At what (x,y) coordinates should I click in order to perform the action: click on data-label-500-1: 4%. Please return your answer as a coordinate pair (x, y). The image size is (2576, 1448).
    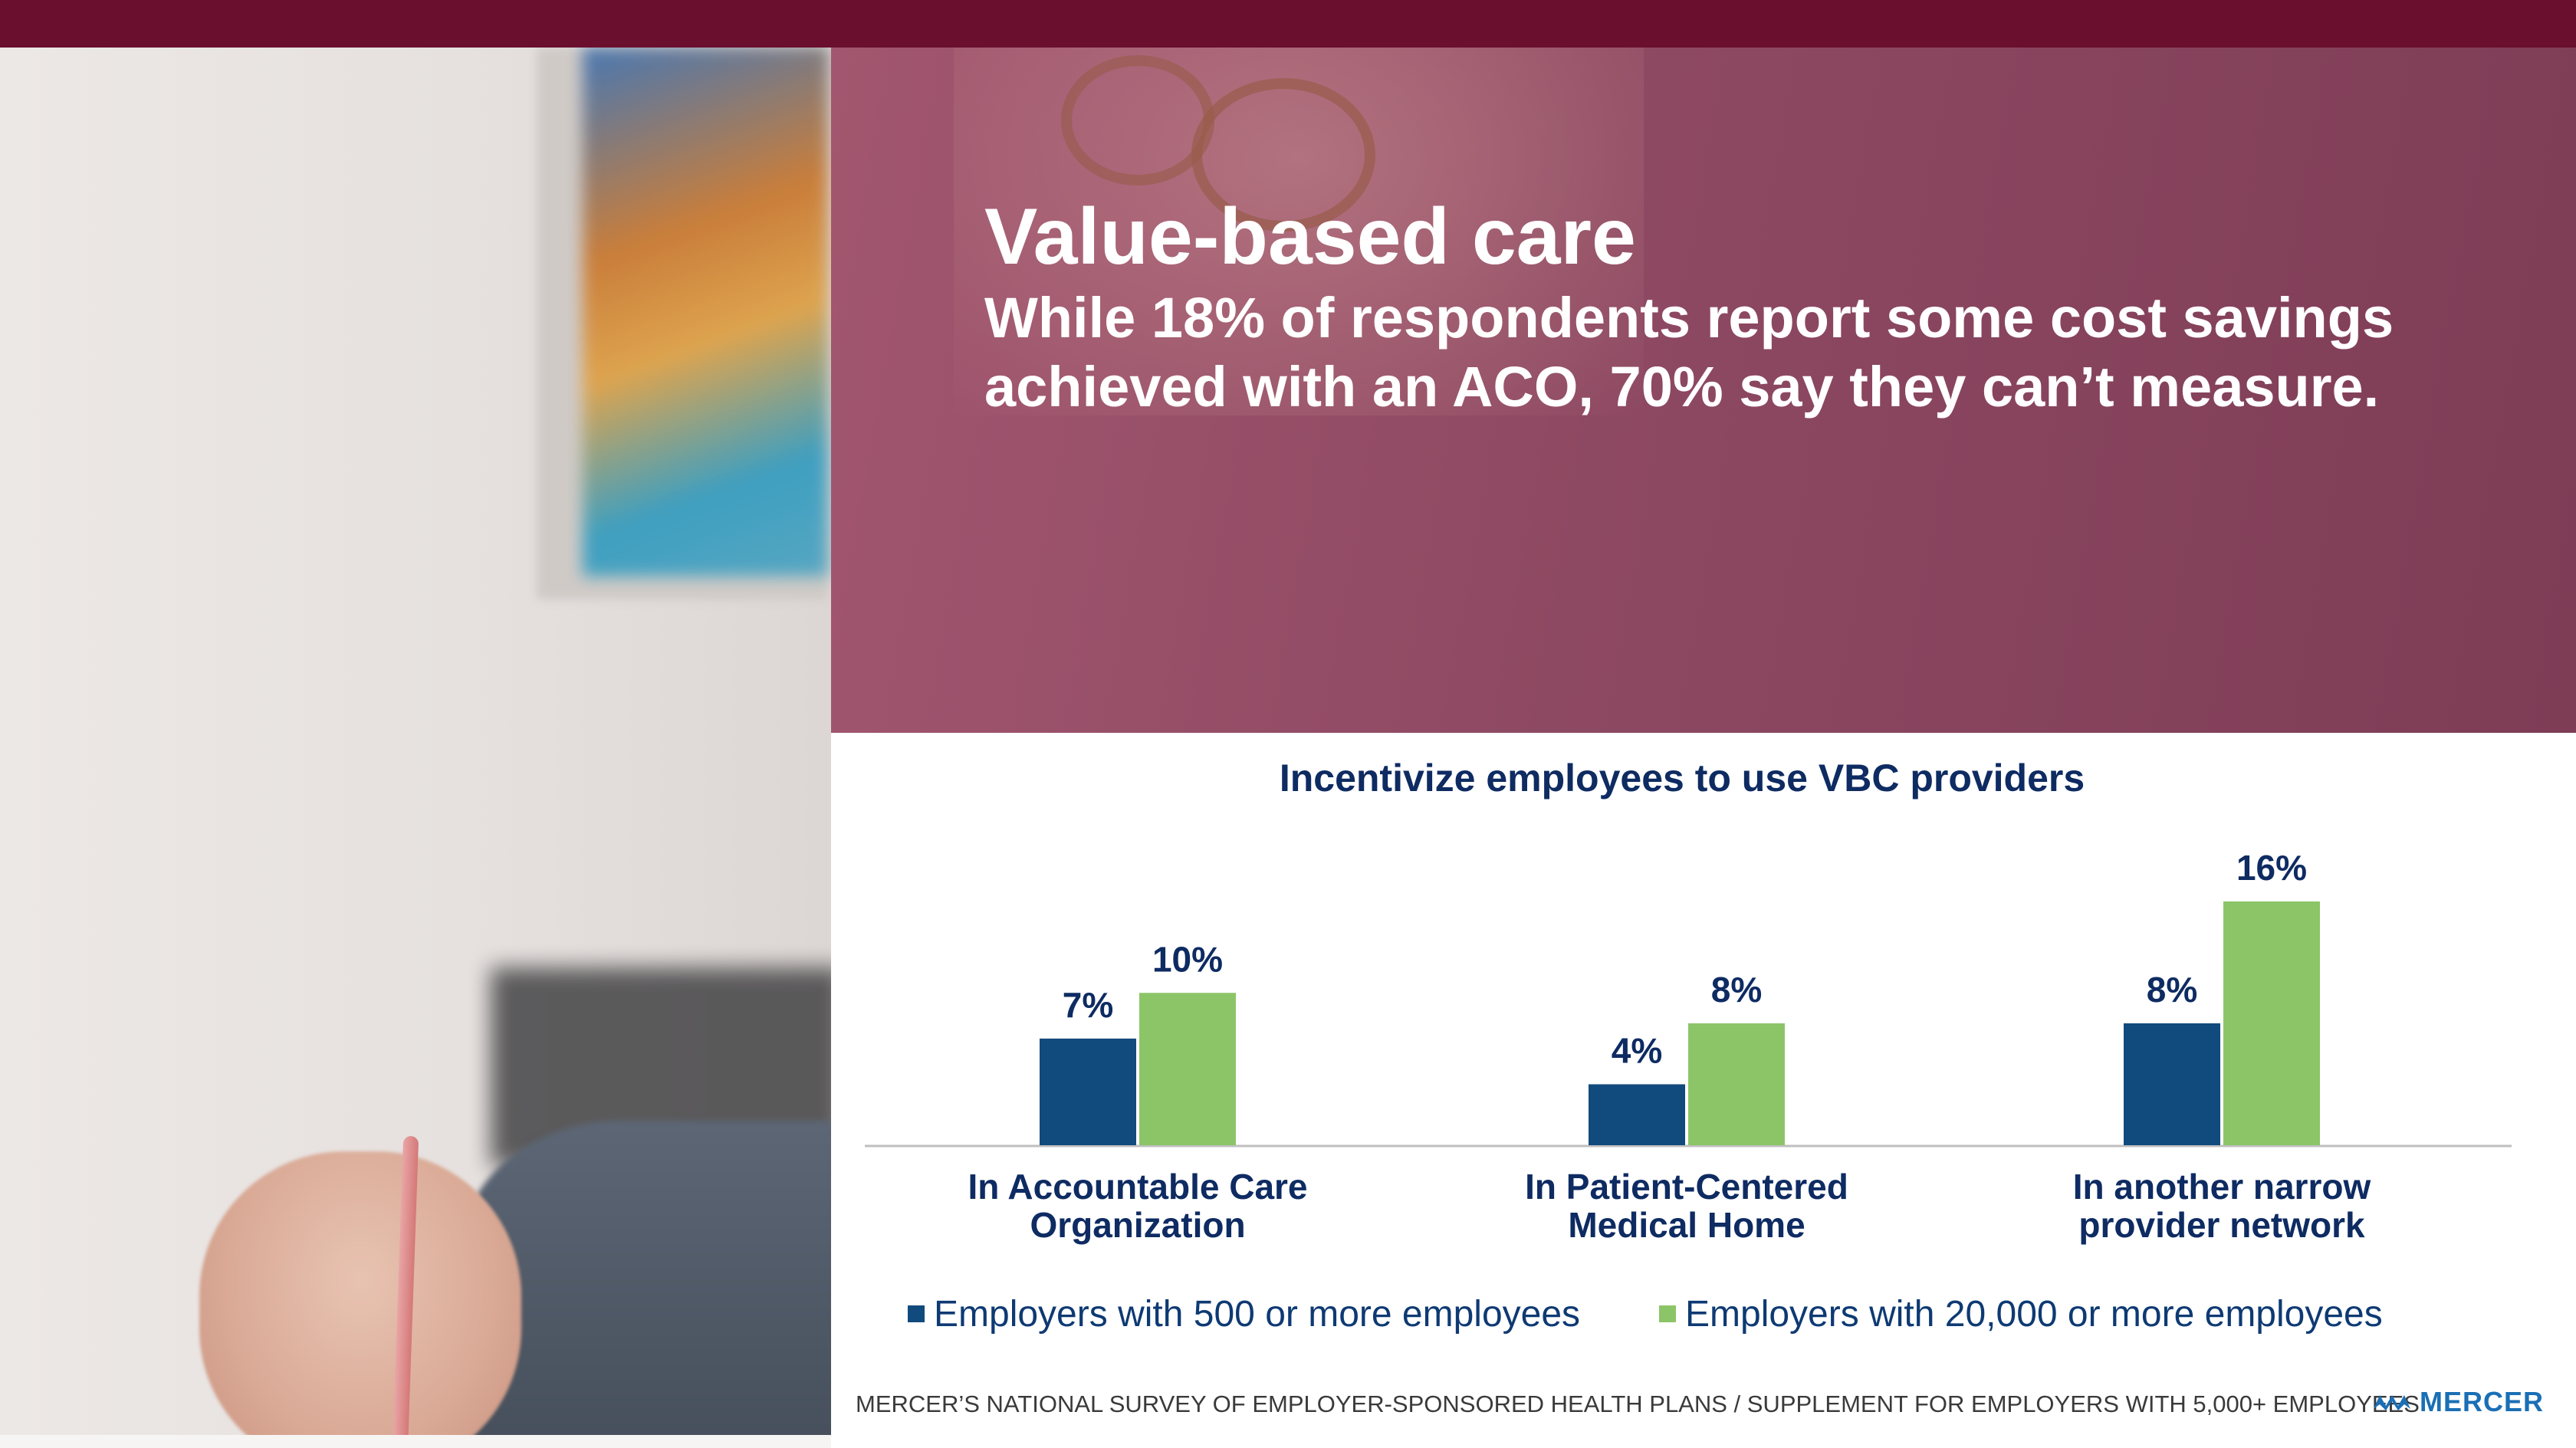
    Looking at the image, I should click on (1637, 1051).